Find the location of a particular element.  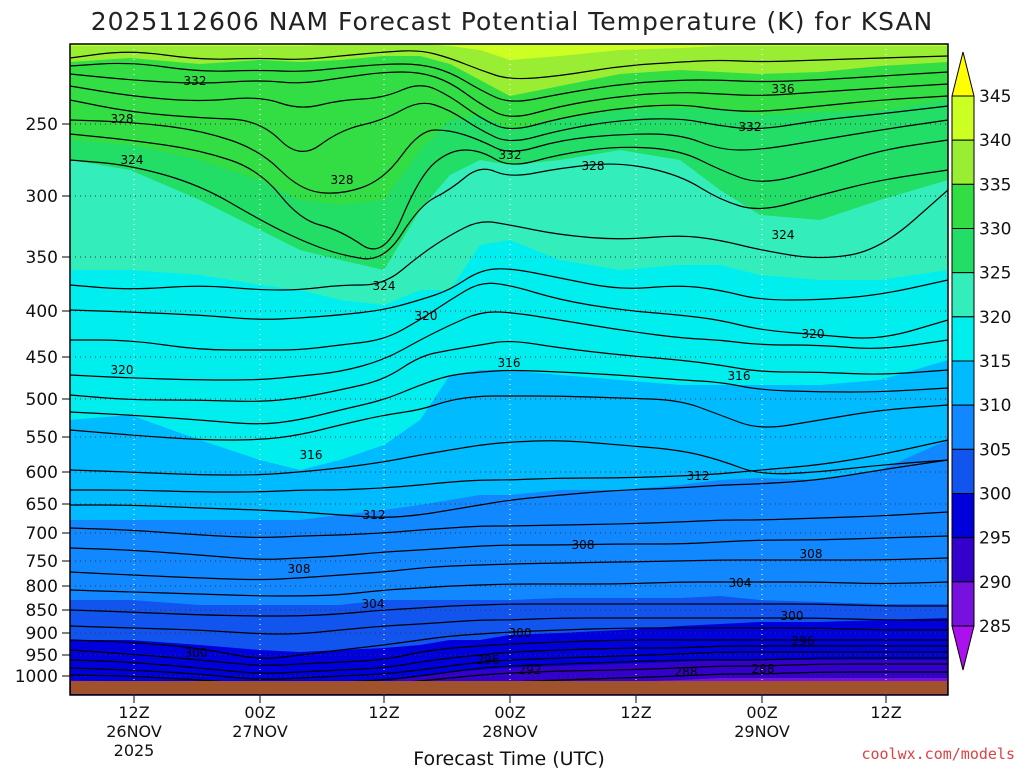

colorbar-label: 310 is located at coordinates (995, 406).